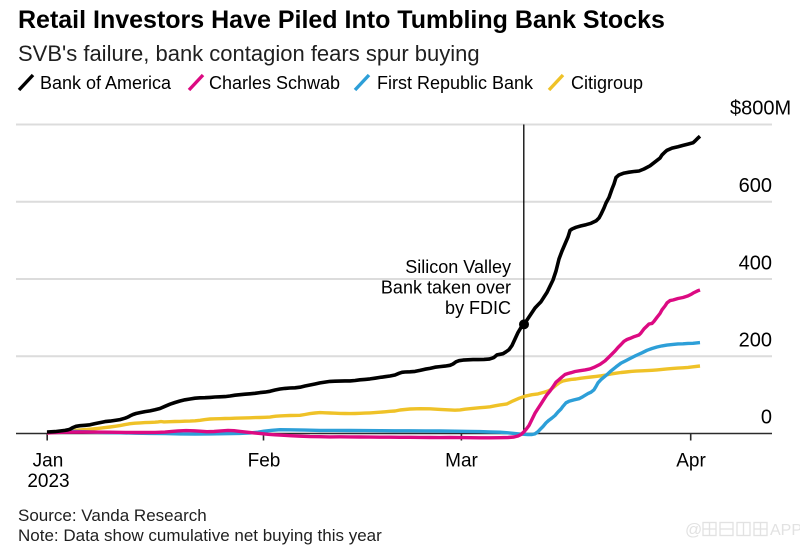 Image resolution: width=805 pixels, height=549 pixels. What do you see at coordinates (766, 418) in the screenshot?
I see `svg-text: 0` at bounding box center [766, 418].